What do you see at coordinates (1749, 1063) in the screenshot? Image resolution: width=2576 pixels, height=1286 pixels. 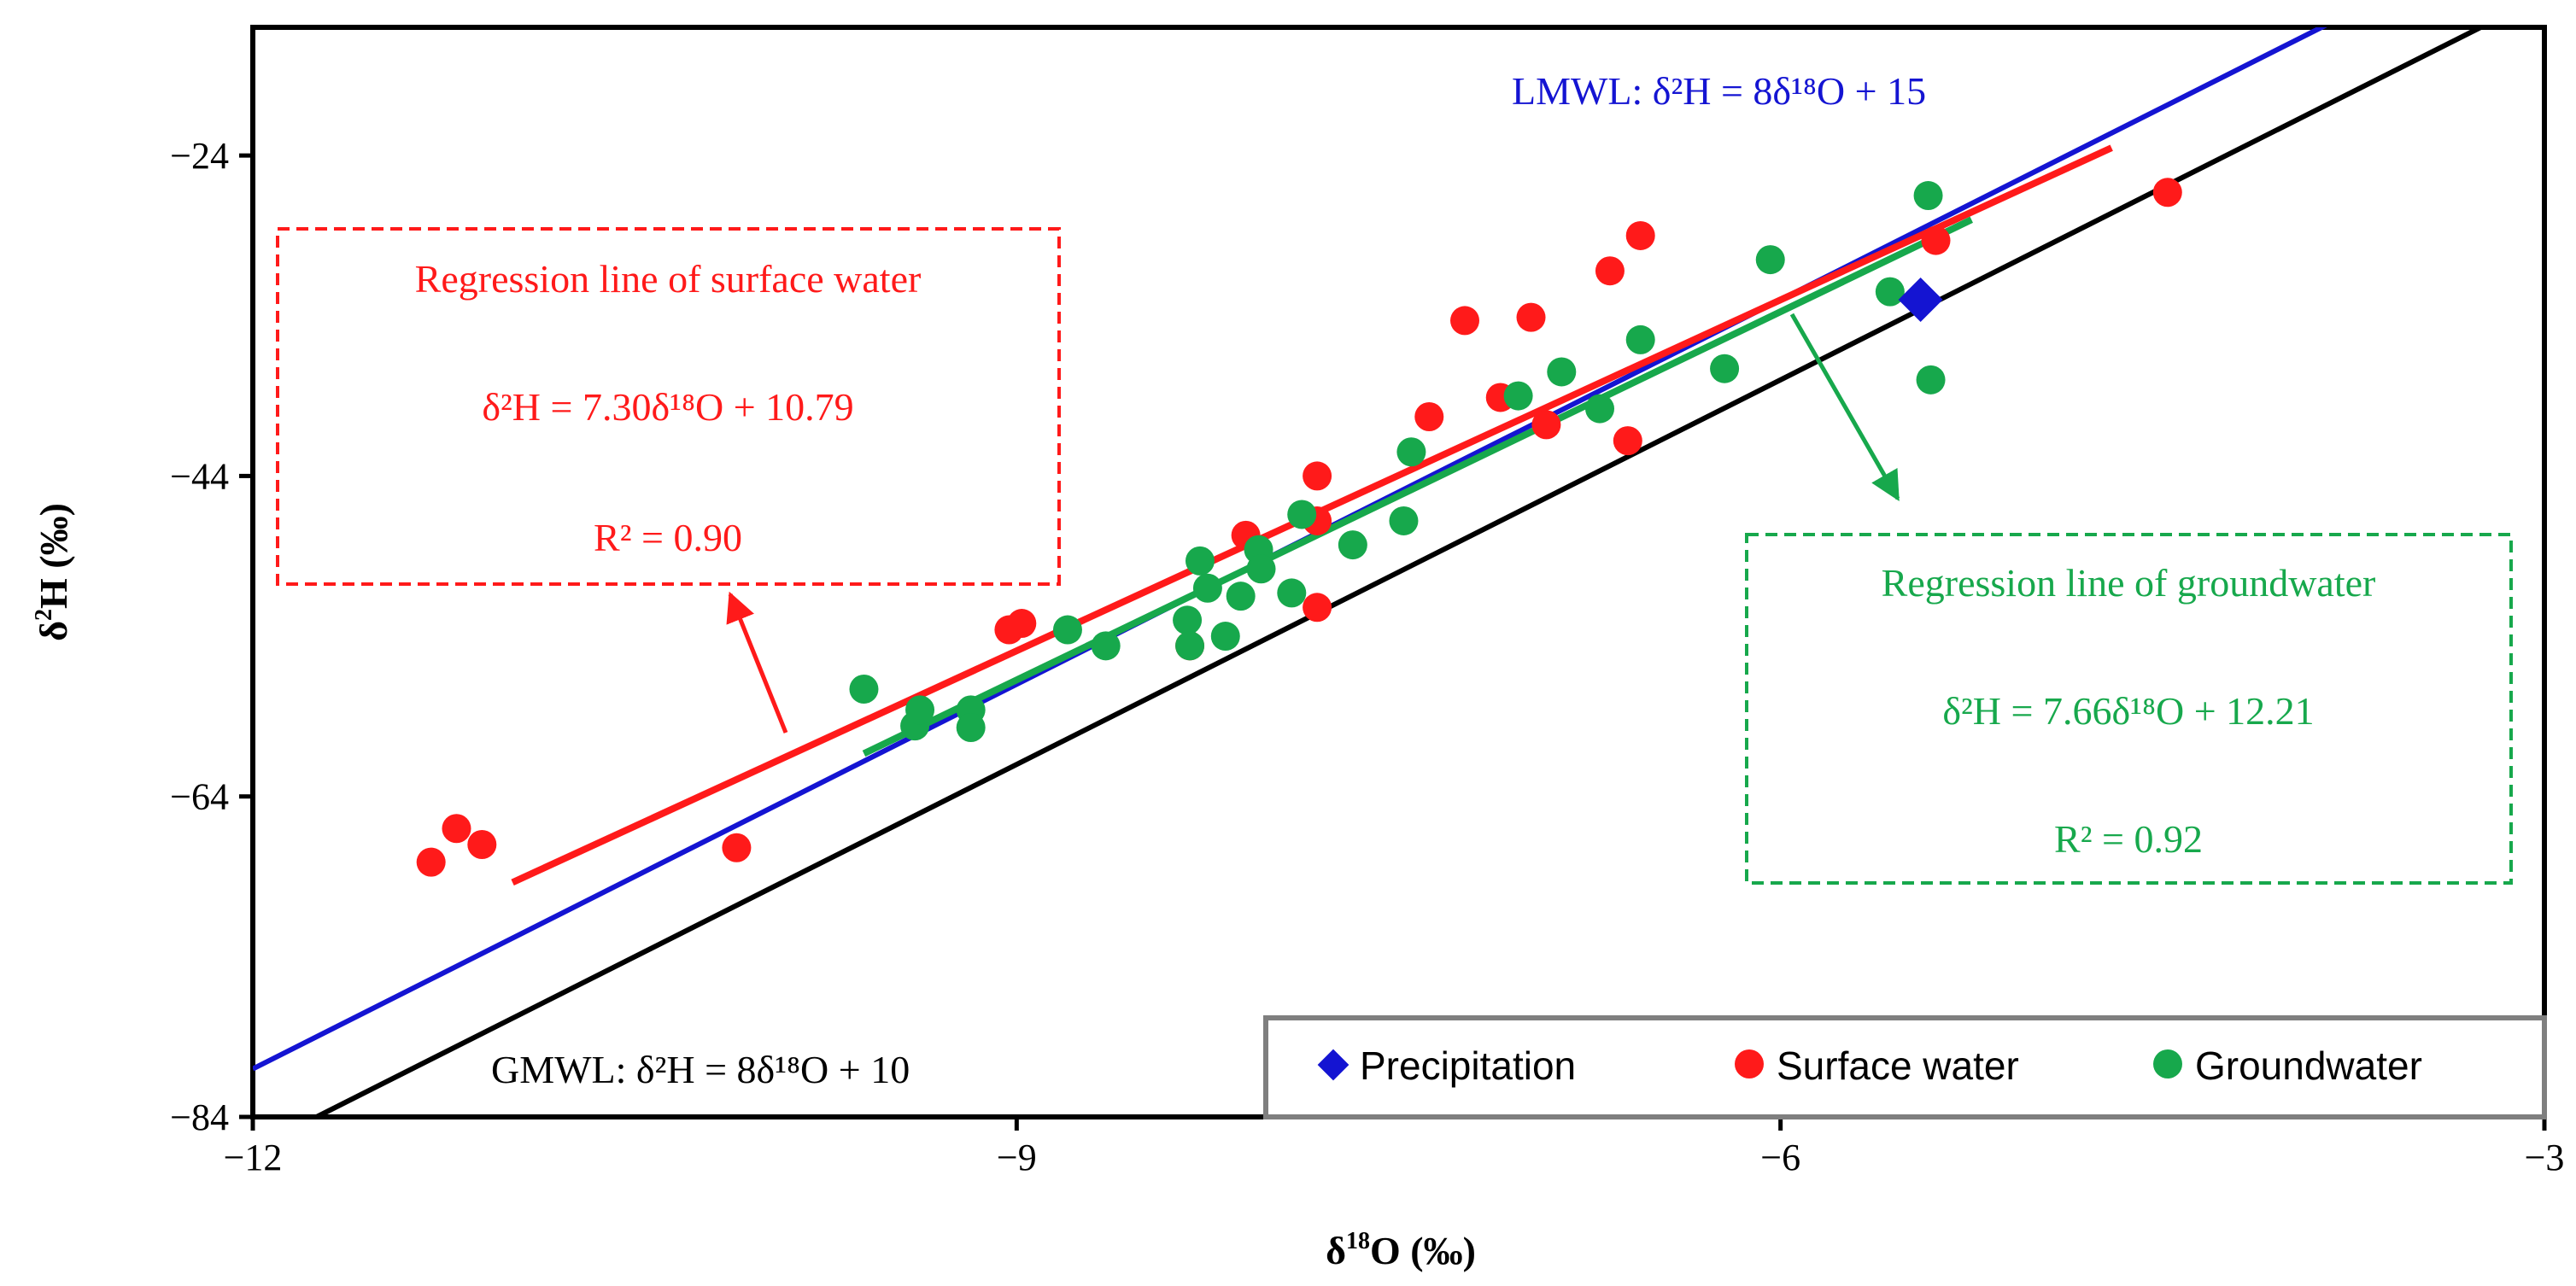 I see `legend-surface-marker` at bounding box center [1749, 1063].